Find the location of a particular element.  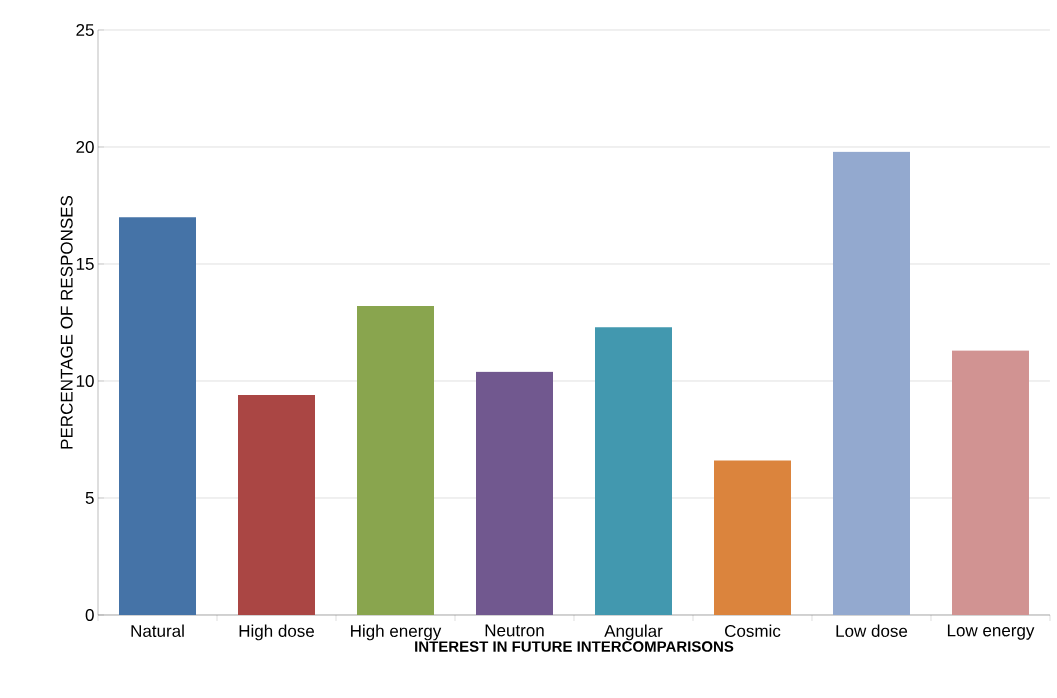

x-tick-label: Neutron is located at coordinates (514, 630).